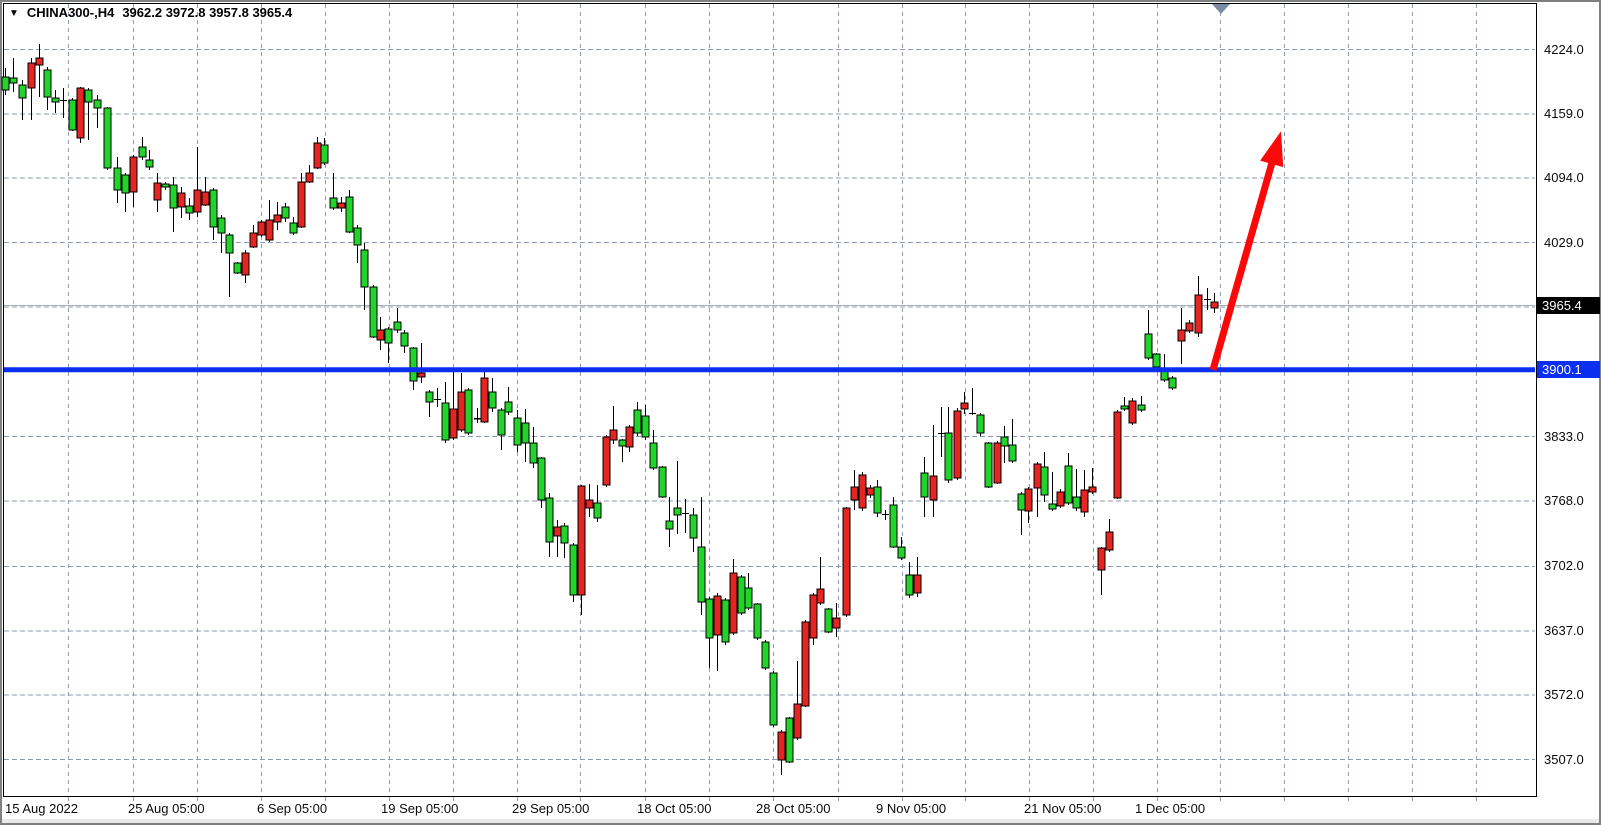 The width and height of the screenshot is (1601, 825). Describe the element at coordinates (1564, 501) in the screenshot. I see `price-axis-label: 3768.0` at that location.